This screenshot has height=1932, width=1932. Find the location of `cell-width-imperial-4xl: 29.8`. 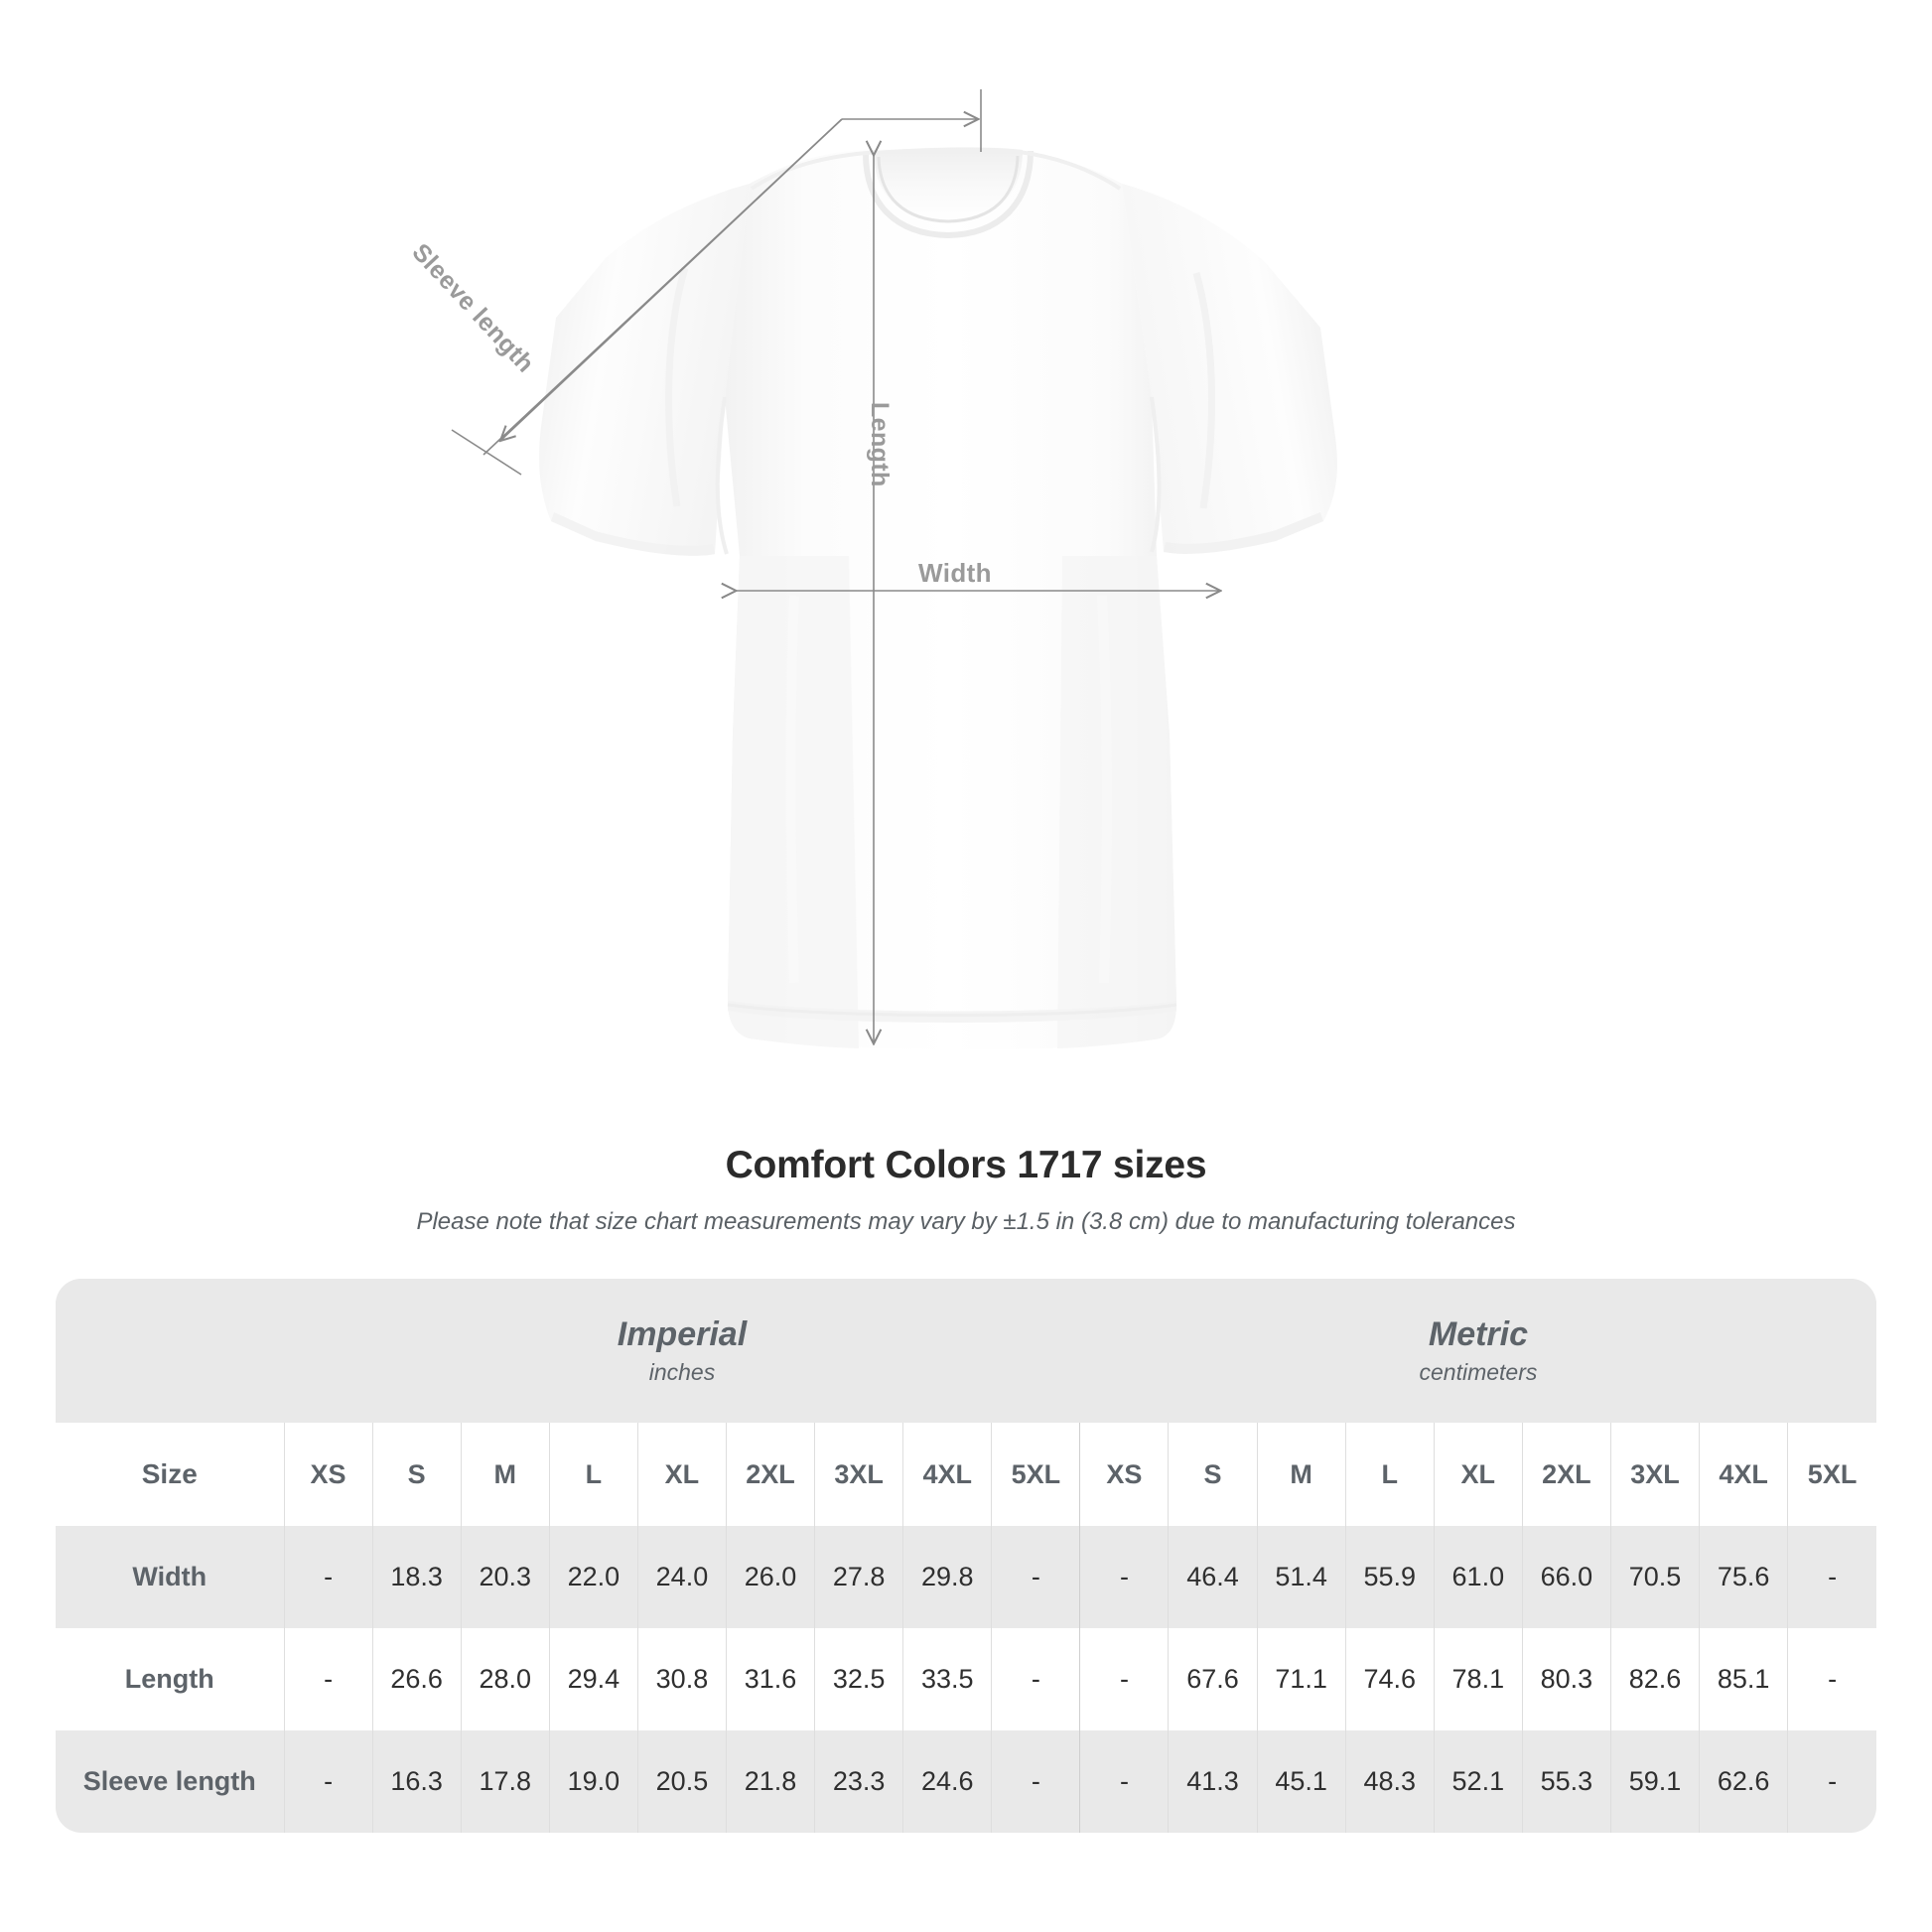

cell-width-imperial-4xl: 29.8 is located at coordinates (947, 1577).